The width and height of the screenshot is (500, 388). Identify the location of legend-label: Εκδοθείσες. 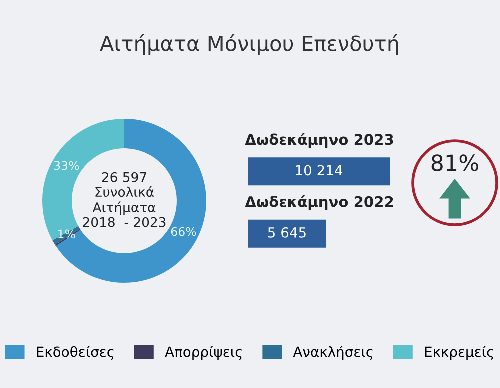
(75, 353).